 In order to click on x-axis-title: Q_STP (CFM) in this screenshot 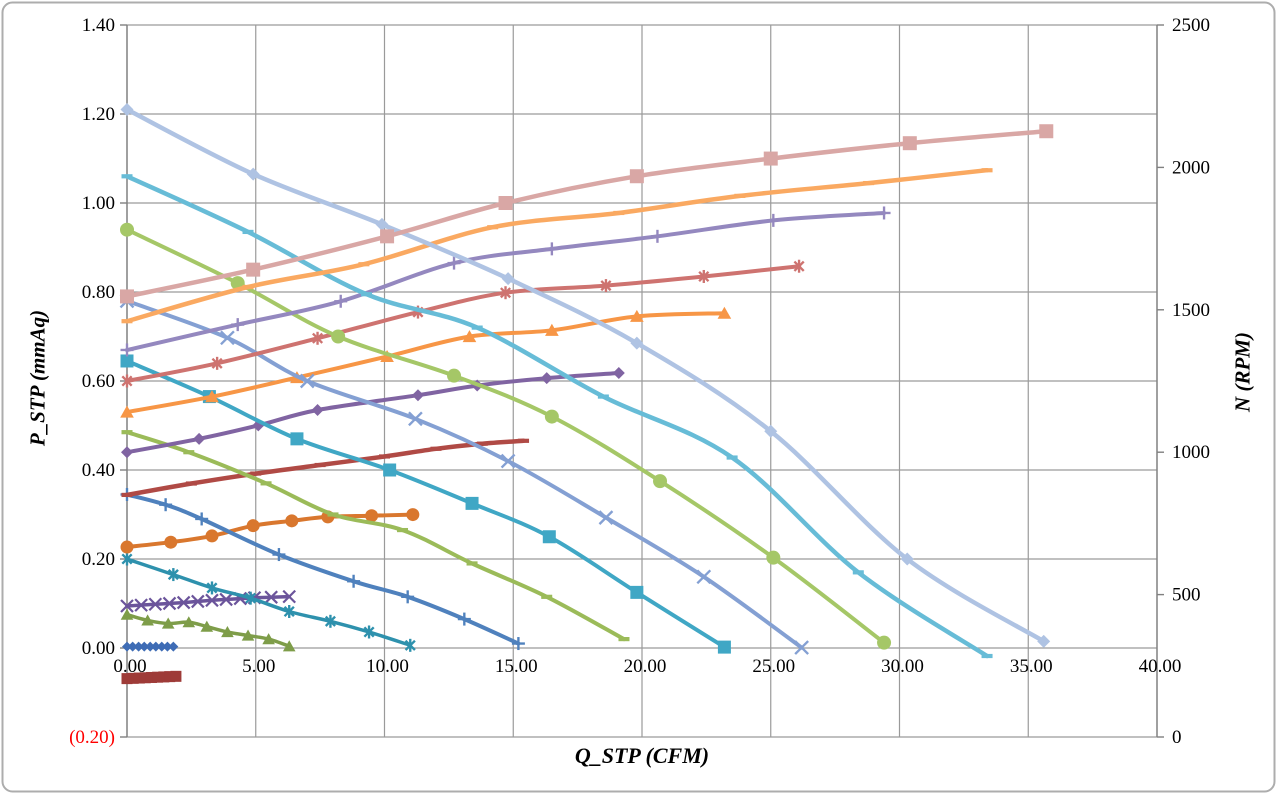, I will do `click(642, 755)`.